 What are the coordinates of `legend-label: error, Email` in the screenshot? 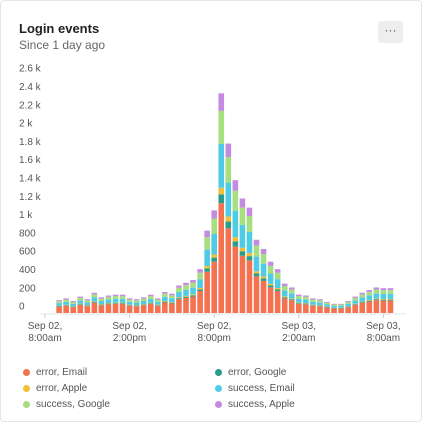 It's located at (62, 372).